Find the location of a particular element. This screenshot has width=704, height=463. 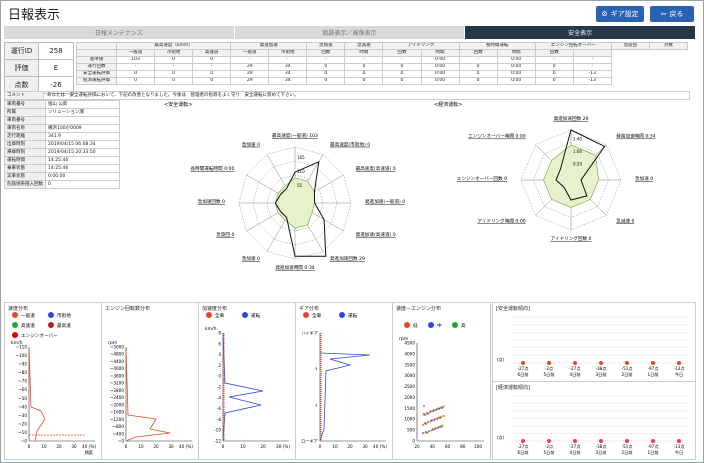

radar-axis-label: 急旋回 0 is located at coordinates (225, 234).